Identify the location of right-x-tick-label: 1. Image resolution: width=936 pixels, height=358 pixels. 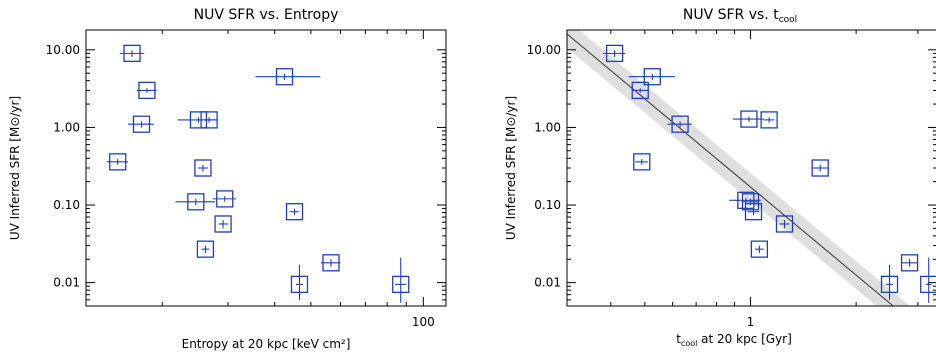
(751, 322).